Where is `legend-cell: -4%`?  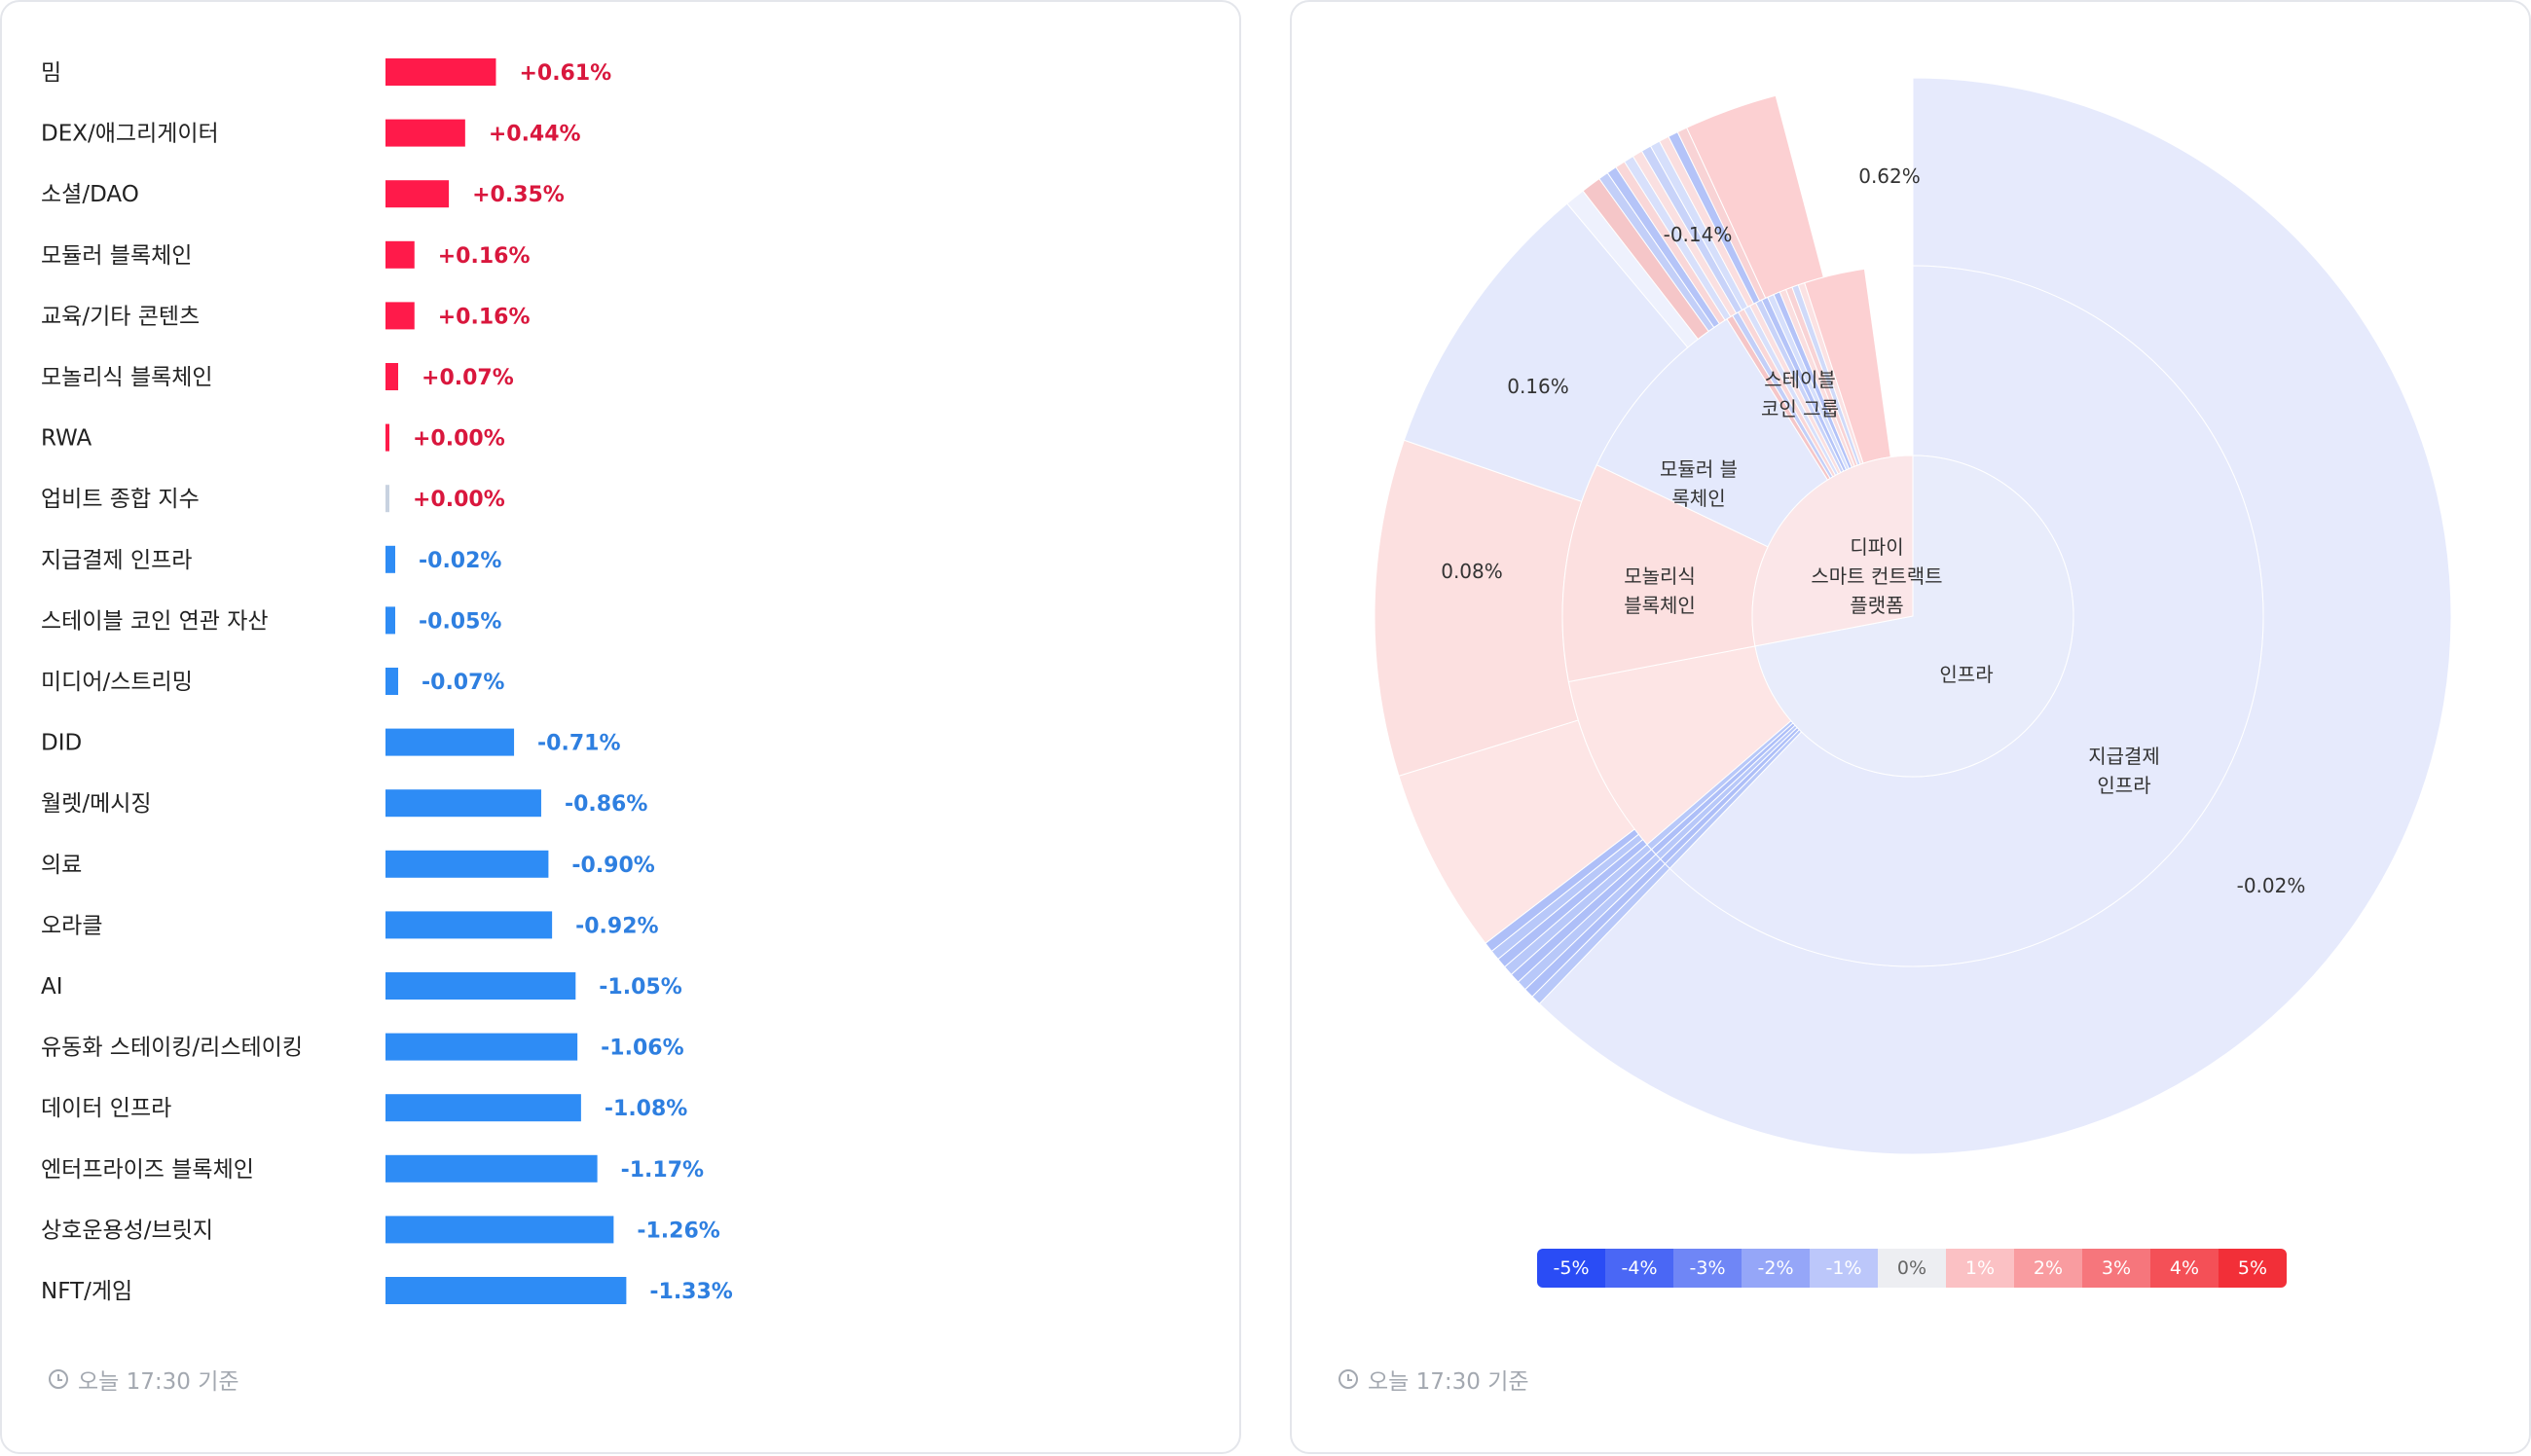 legend-cell: -4% is located at coordinates (1639, 1268).